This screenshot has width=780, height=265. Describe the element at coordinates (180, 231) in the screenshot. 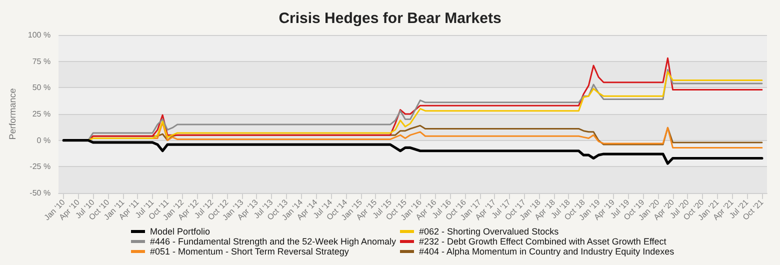

I see `legend-label: Model Portfolio` at that location.